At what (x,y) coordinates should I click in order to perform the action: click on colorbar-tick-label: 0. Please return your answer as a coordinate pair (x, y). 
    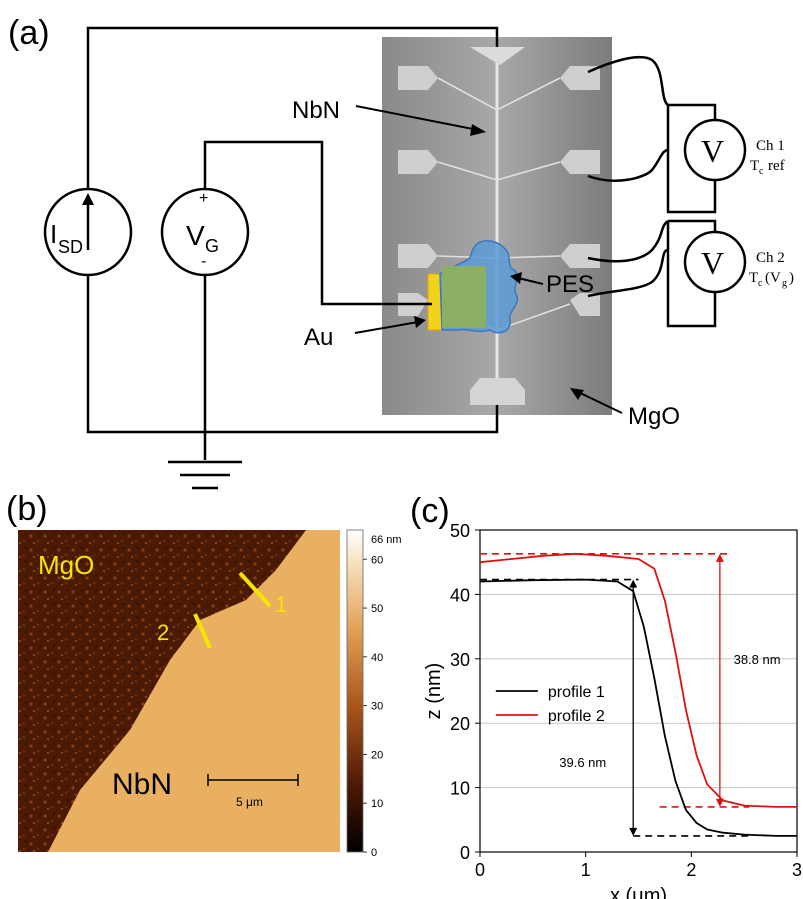
    Looking at the image, I should click on (374, 853).